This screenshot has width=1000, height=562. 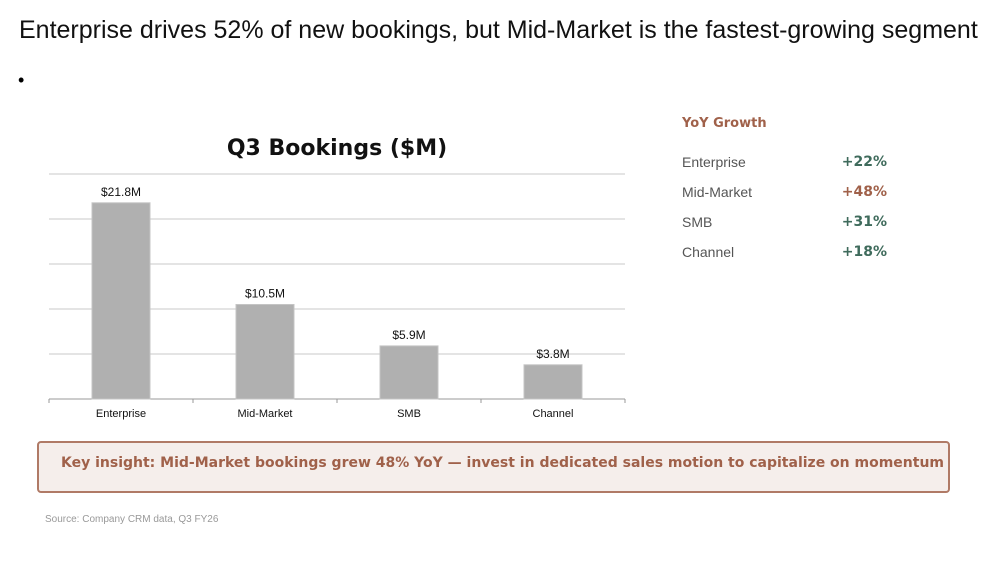 What do you see at coordinates (553, 382) in the screenshot?
I see `bar-channel` at bounding box center [553, 382].